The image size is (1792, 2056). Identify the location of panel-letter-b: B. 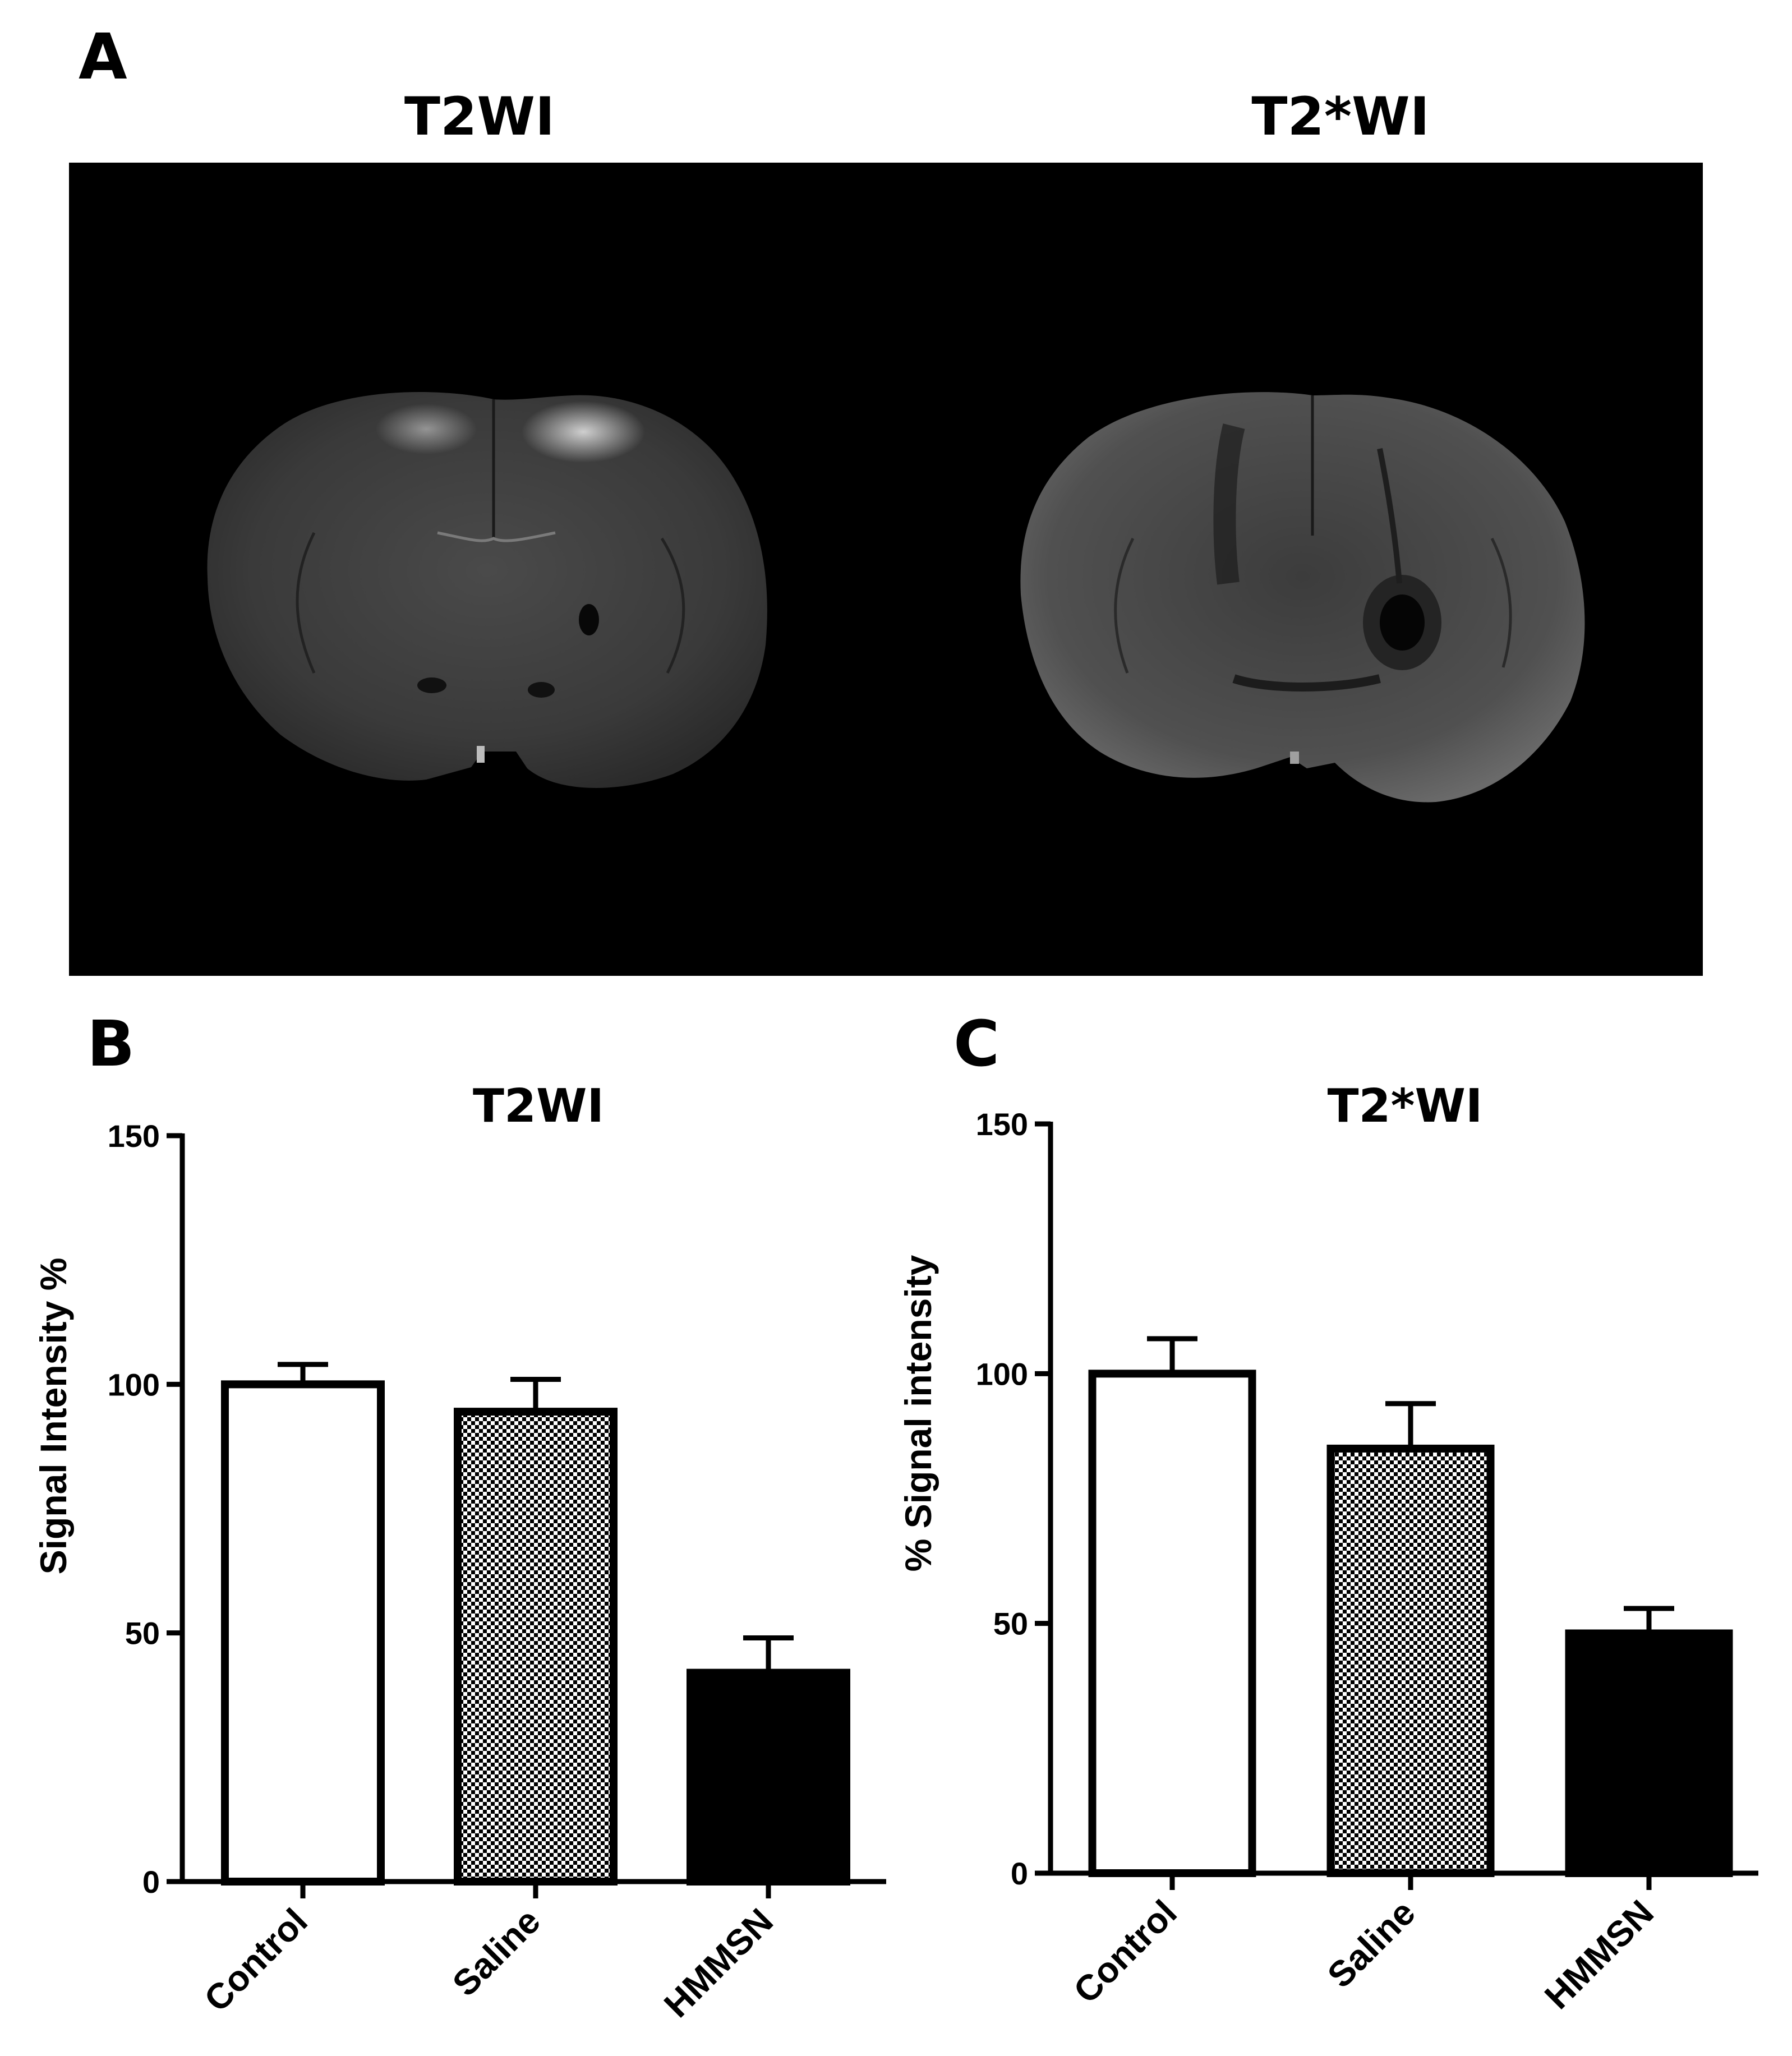
(111, 1044).